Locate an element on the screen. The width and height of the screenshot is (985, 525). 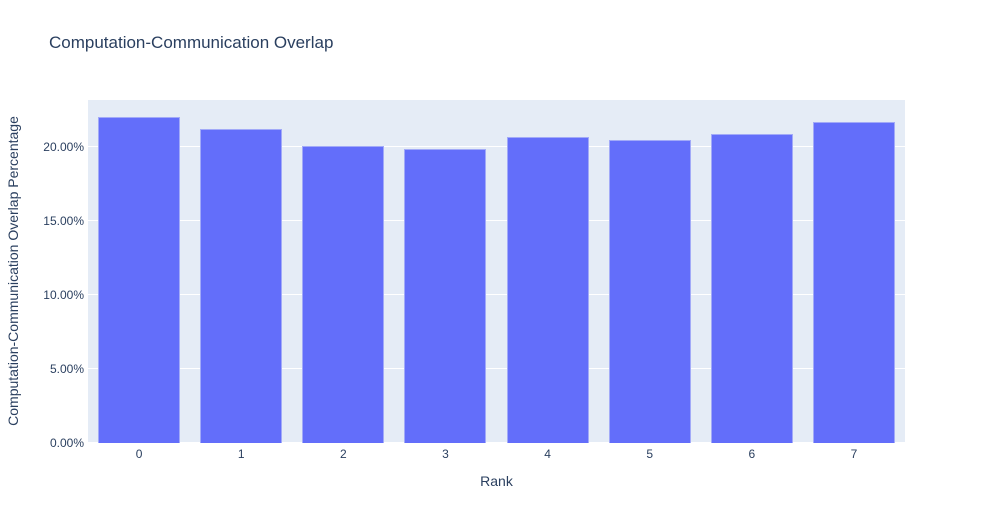
x-tick-label: 3 is located at coordinates (445, 454).